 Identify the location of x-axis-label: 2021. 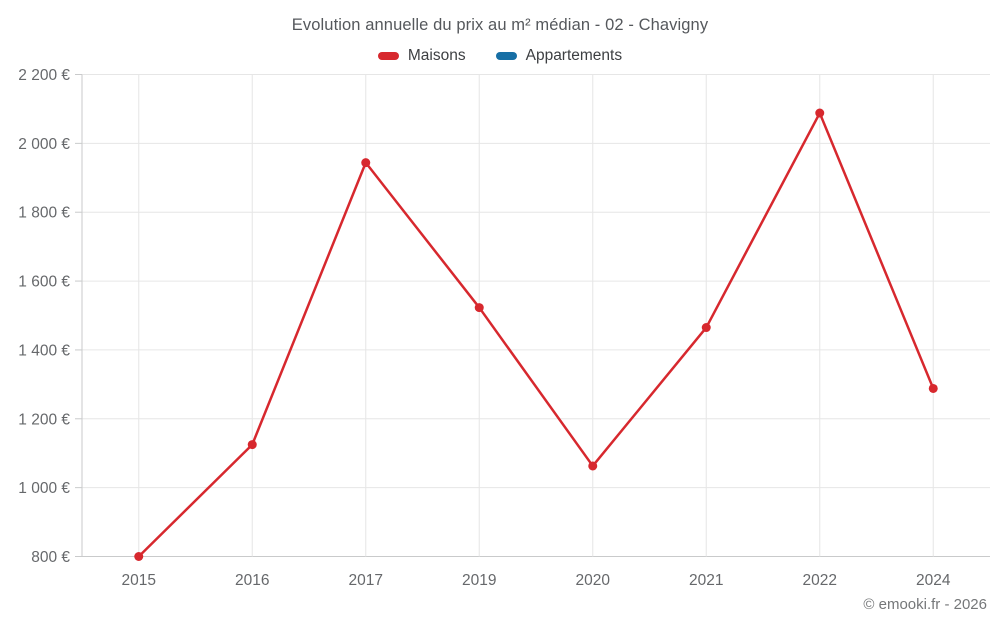
(706, 580).